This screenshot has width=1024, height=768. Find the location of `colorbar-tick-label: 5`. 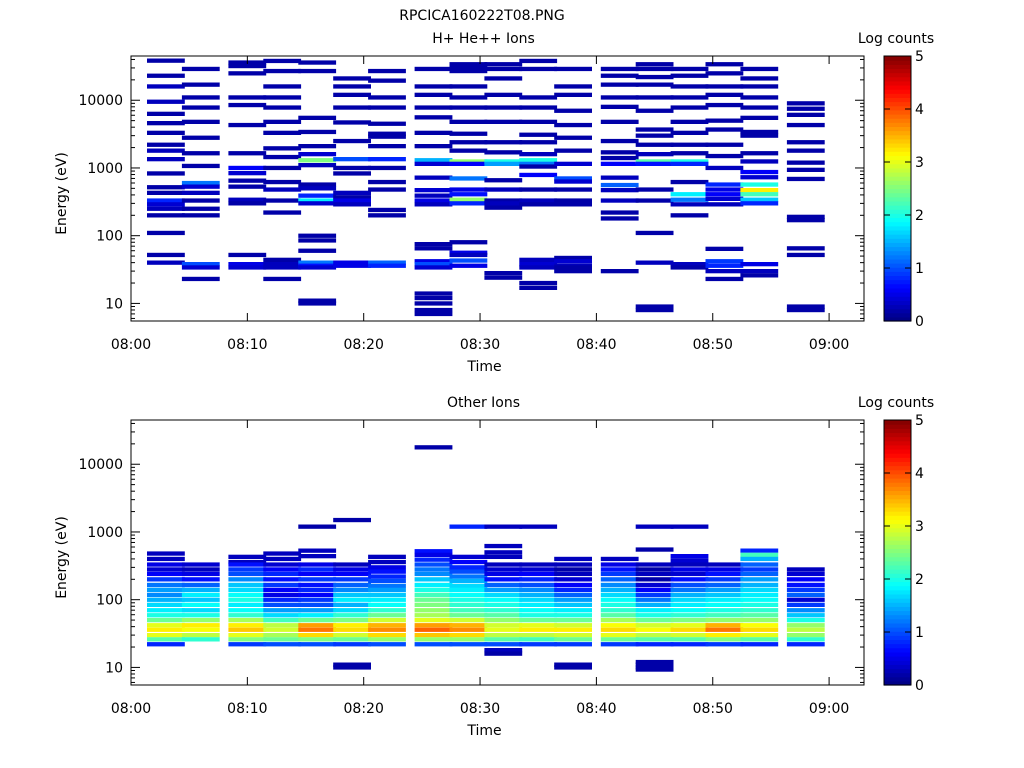

colorbar-tick-label: 5 is located at coordinates (919, 57).